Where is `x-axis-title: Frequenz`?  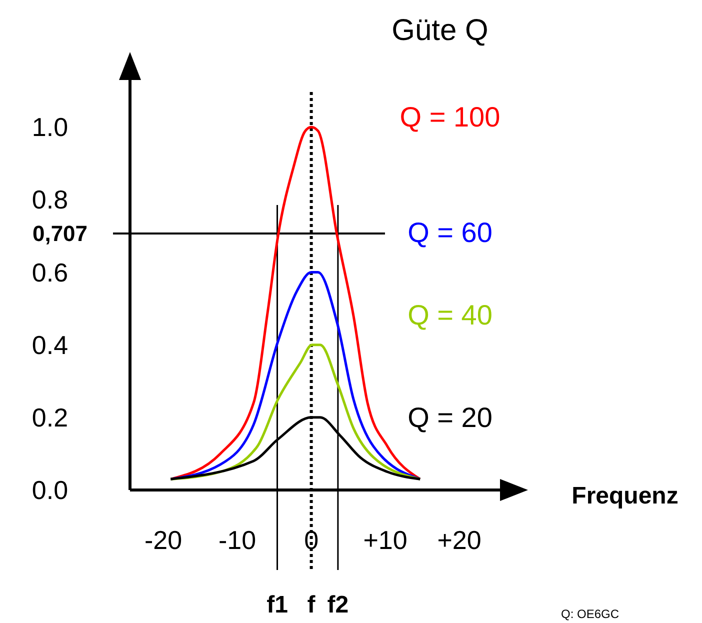
x-axis-title: Frequenz is located at coordinates (625, 496).